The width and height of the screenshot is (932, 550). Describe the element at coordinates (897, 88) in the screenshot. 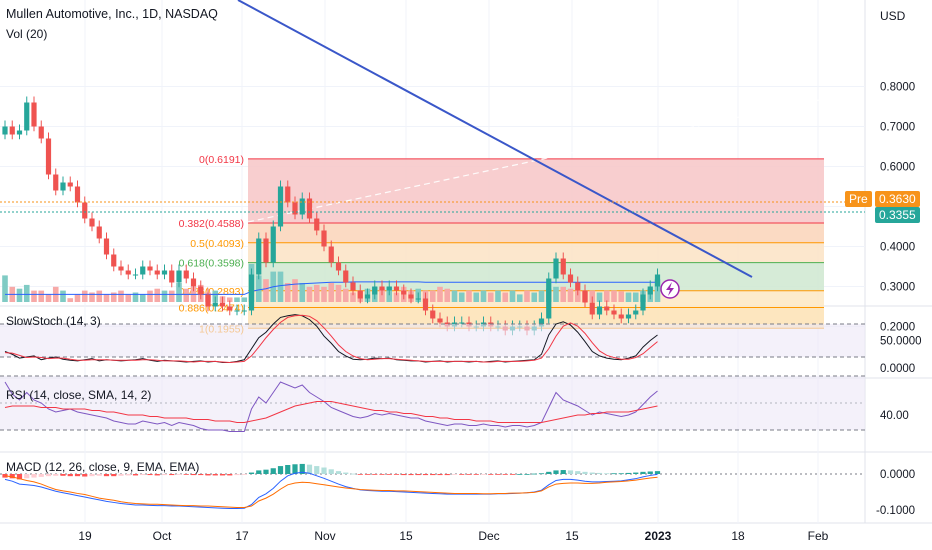

I see `price-tick-label: 0.8000` at that location.